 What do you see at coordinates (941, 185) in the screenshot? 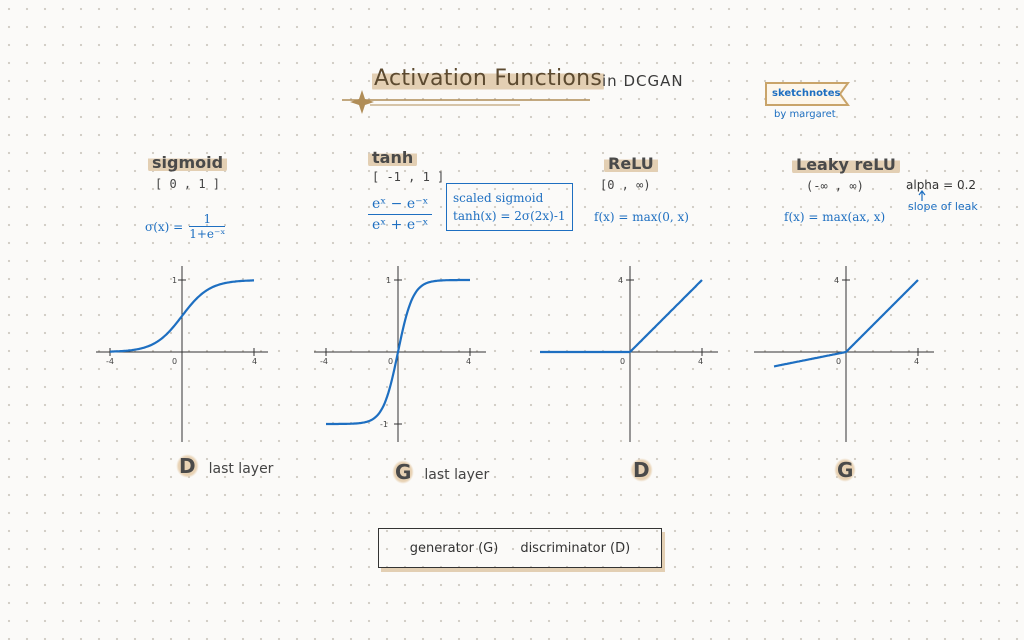
I see `alpha-value: alpha = 0.2` at bounding box center [941, 185].